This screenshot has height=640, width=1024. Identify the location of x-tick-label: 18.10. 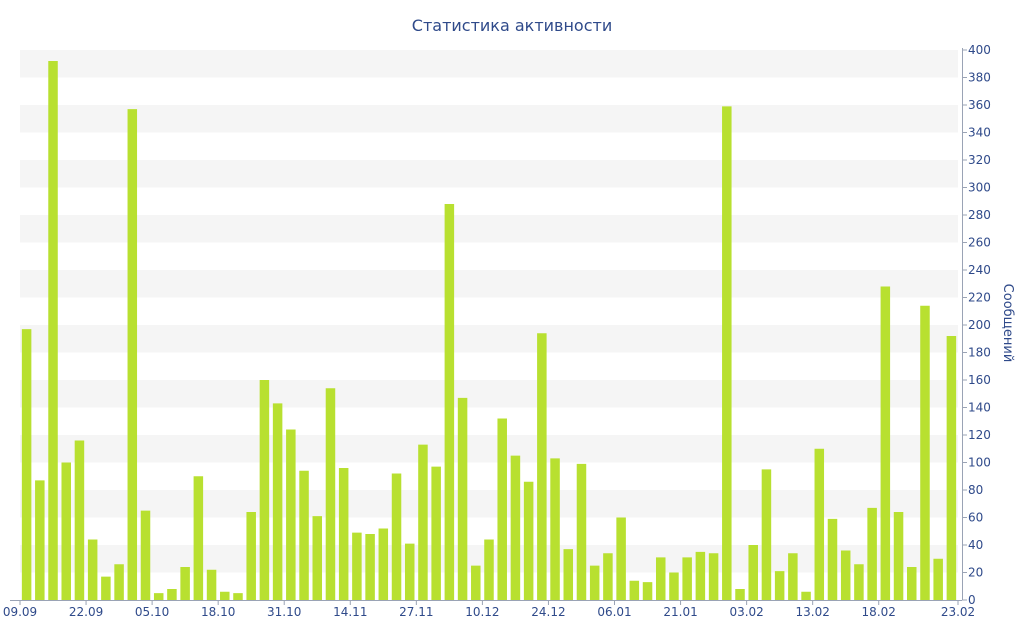
(218, 612).